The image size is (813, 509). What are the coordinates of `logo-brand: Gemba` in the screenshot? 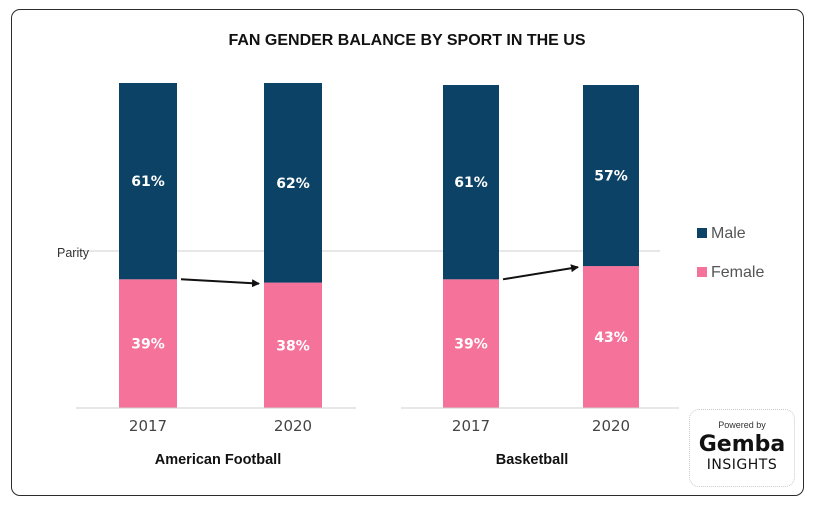 It's located at (742, 444).